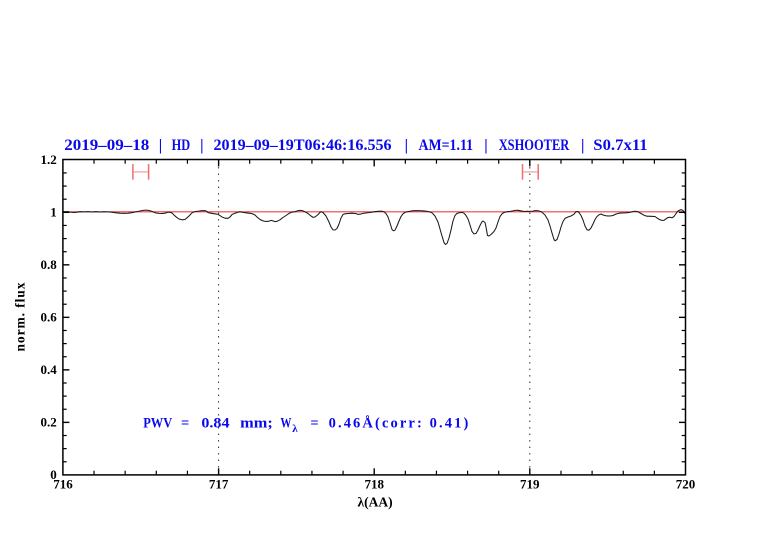 Image resolution: width=782 pixels, height=542 pixels. Describe the element at coordinates (374, 502) in the screenshot. I see `svg-text: λ(AA)` at that location.